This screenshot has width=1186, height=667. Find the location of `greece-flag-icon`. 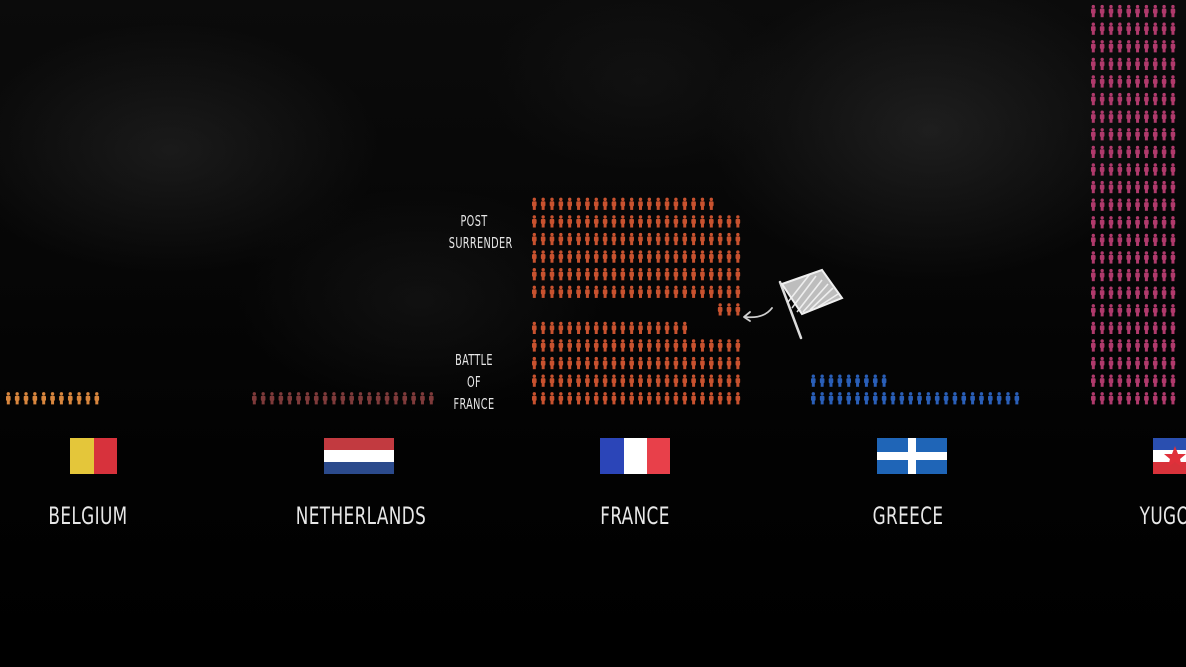

greece-flag-icon is located at coordinates (912, 456).